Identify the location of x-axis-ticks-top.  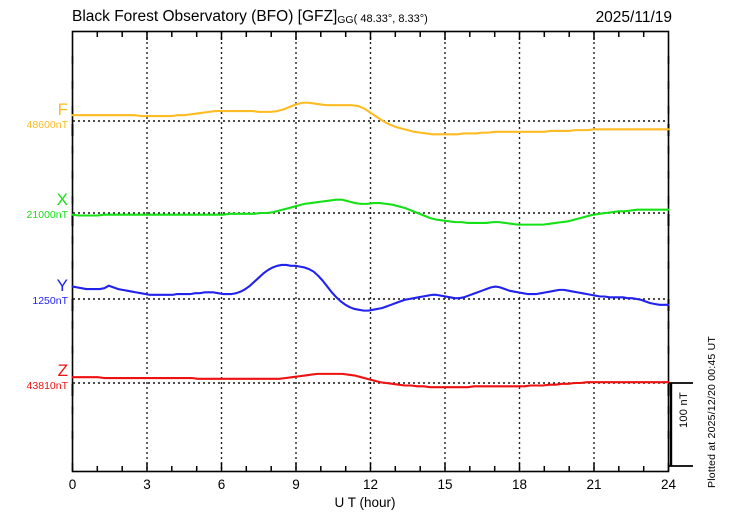
(370, 36).